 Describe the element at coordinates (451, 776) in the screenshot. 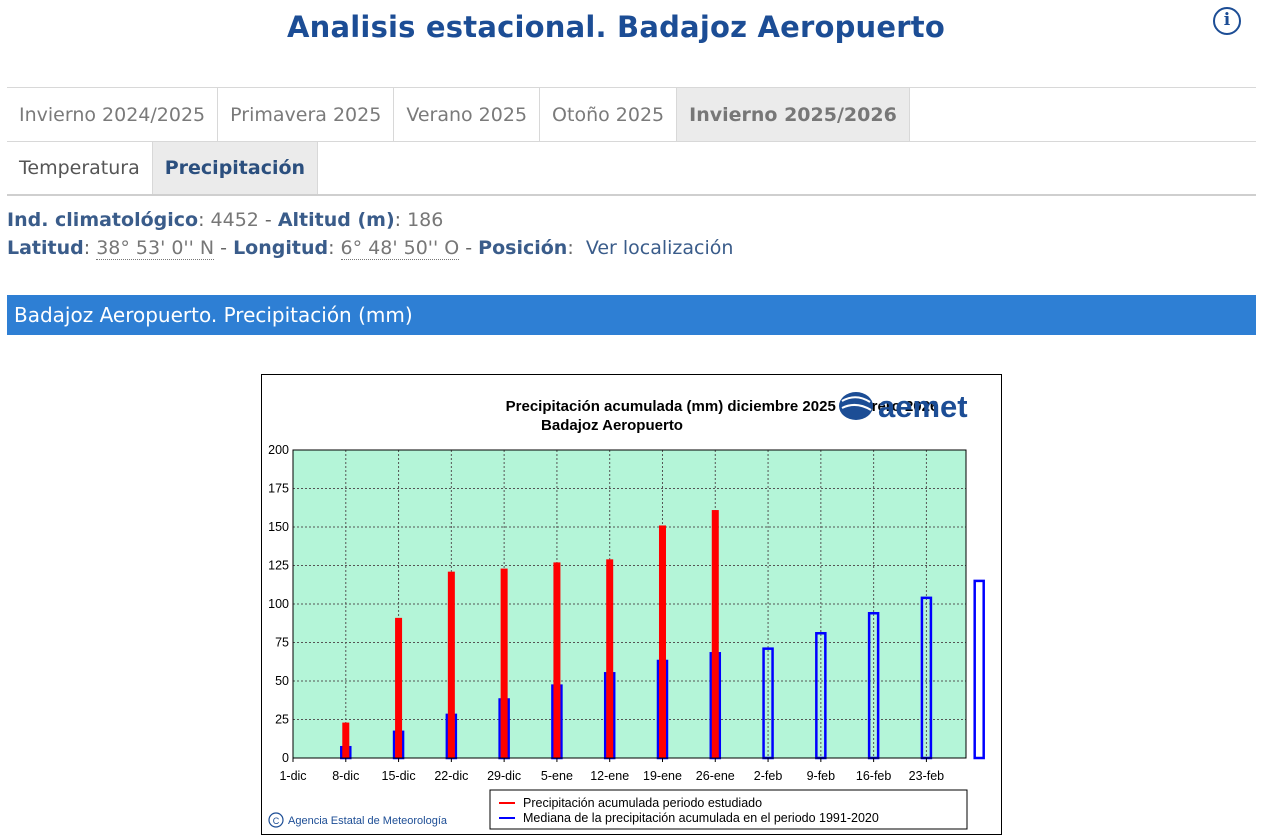

I see `x-tick-label: 22-dic` at that location.